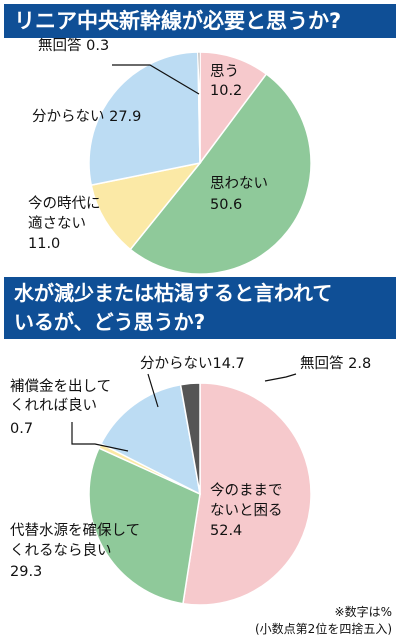 The width and height of the screenshot is (400, 640). What do you see at coordinates (335, 363) in the screenshot?
I see `label-mukaito-2: 無回答 2.8` at bounding box center [335, 363].